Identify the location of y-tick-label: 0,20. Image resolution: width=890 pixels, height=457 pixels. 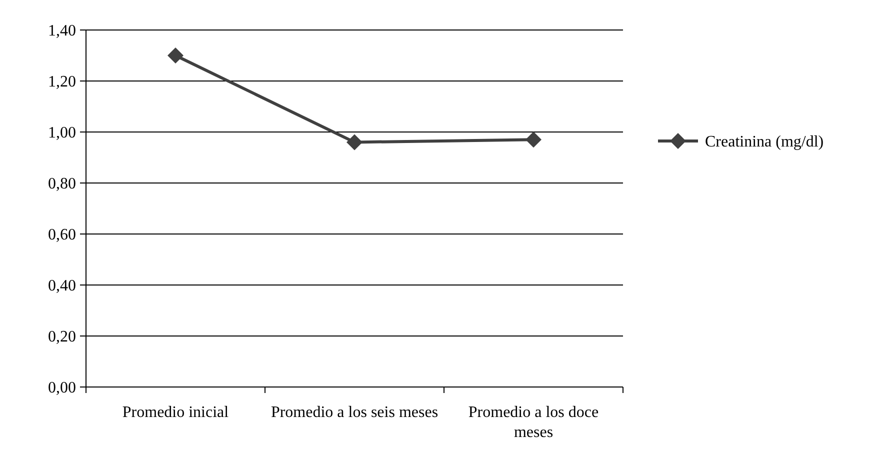
(62, 337).